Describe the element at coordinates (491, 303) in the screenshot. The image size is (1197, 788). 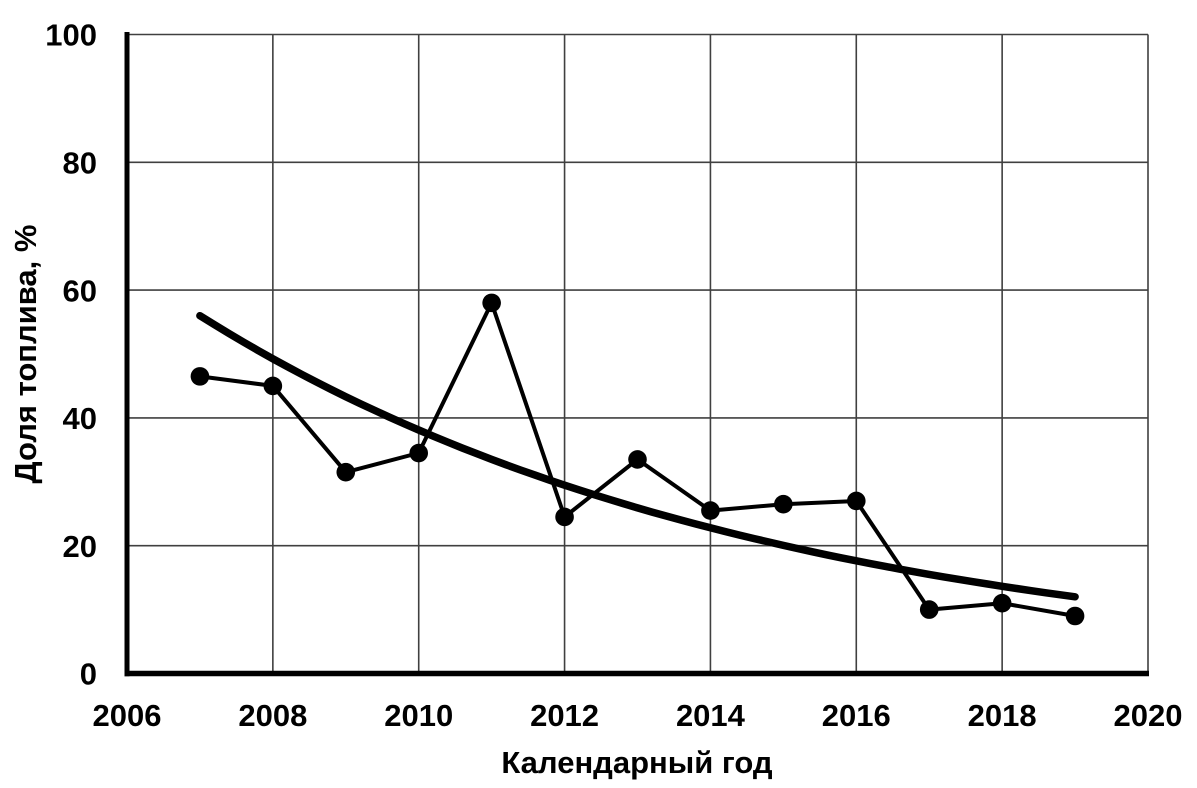
I see `data-point-2011` at that location.